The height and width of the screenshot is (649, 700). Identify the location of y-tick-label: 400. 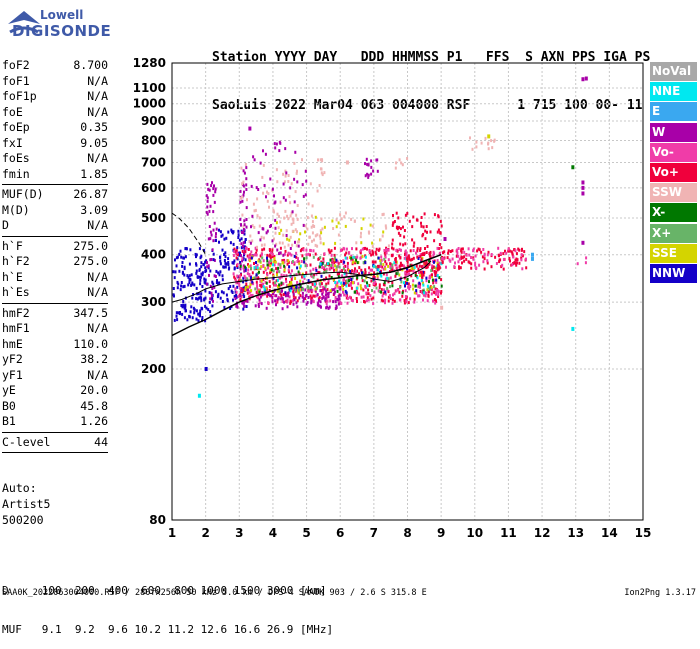
(153, 255).